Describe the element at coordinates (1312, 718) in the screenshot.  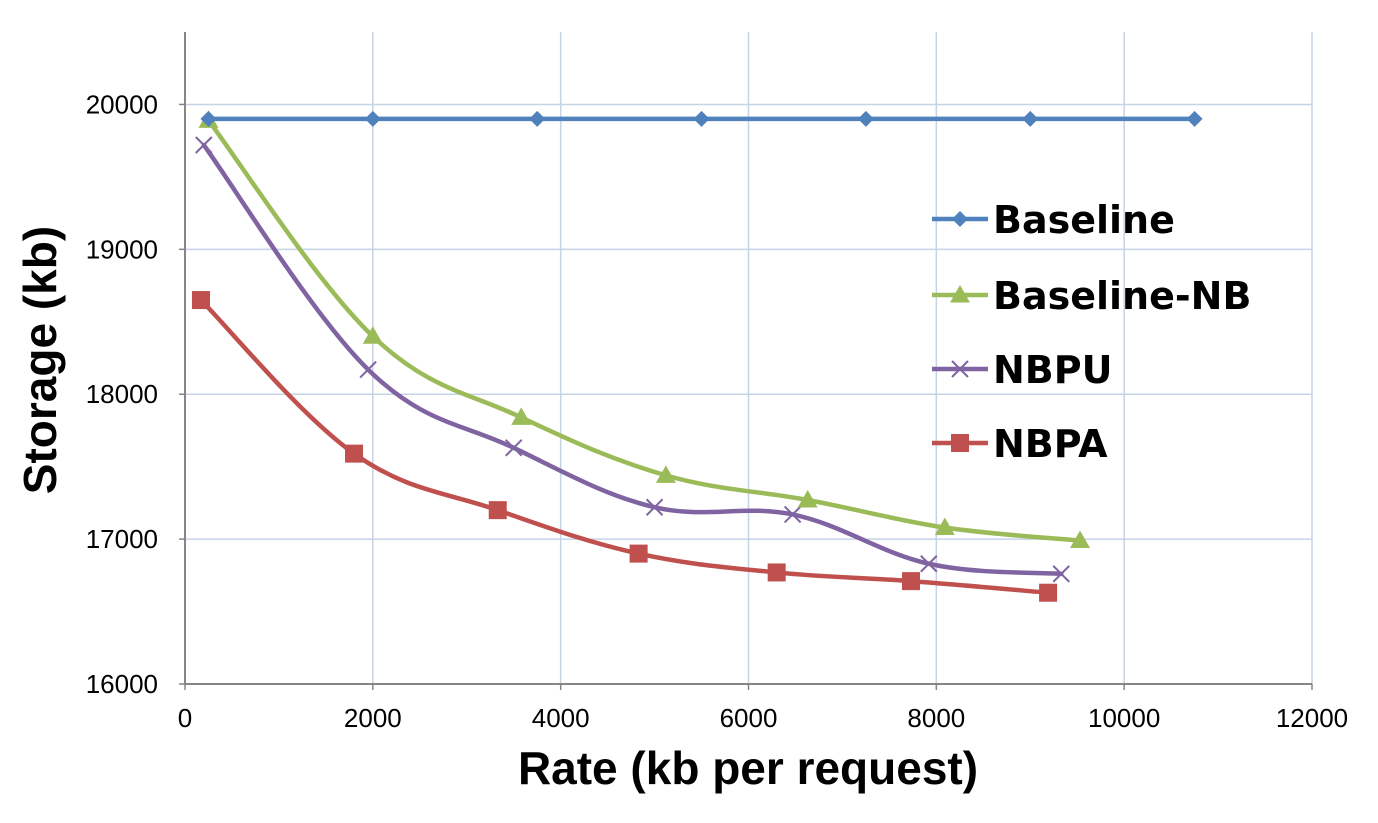
I see `x-tick-label: 12000` at that location.